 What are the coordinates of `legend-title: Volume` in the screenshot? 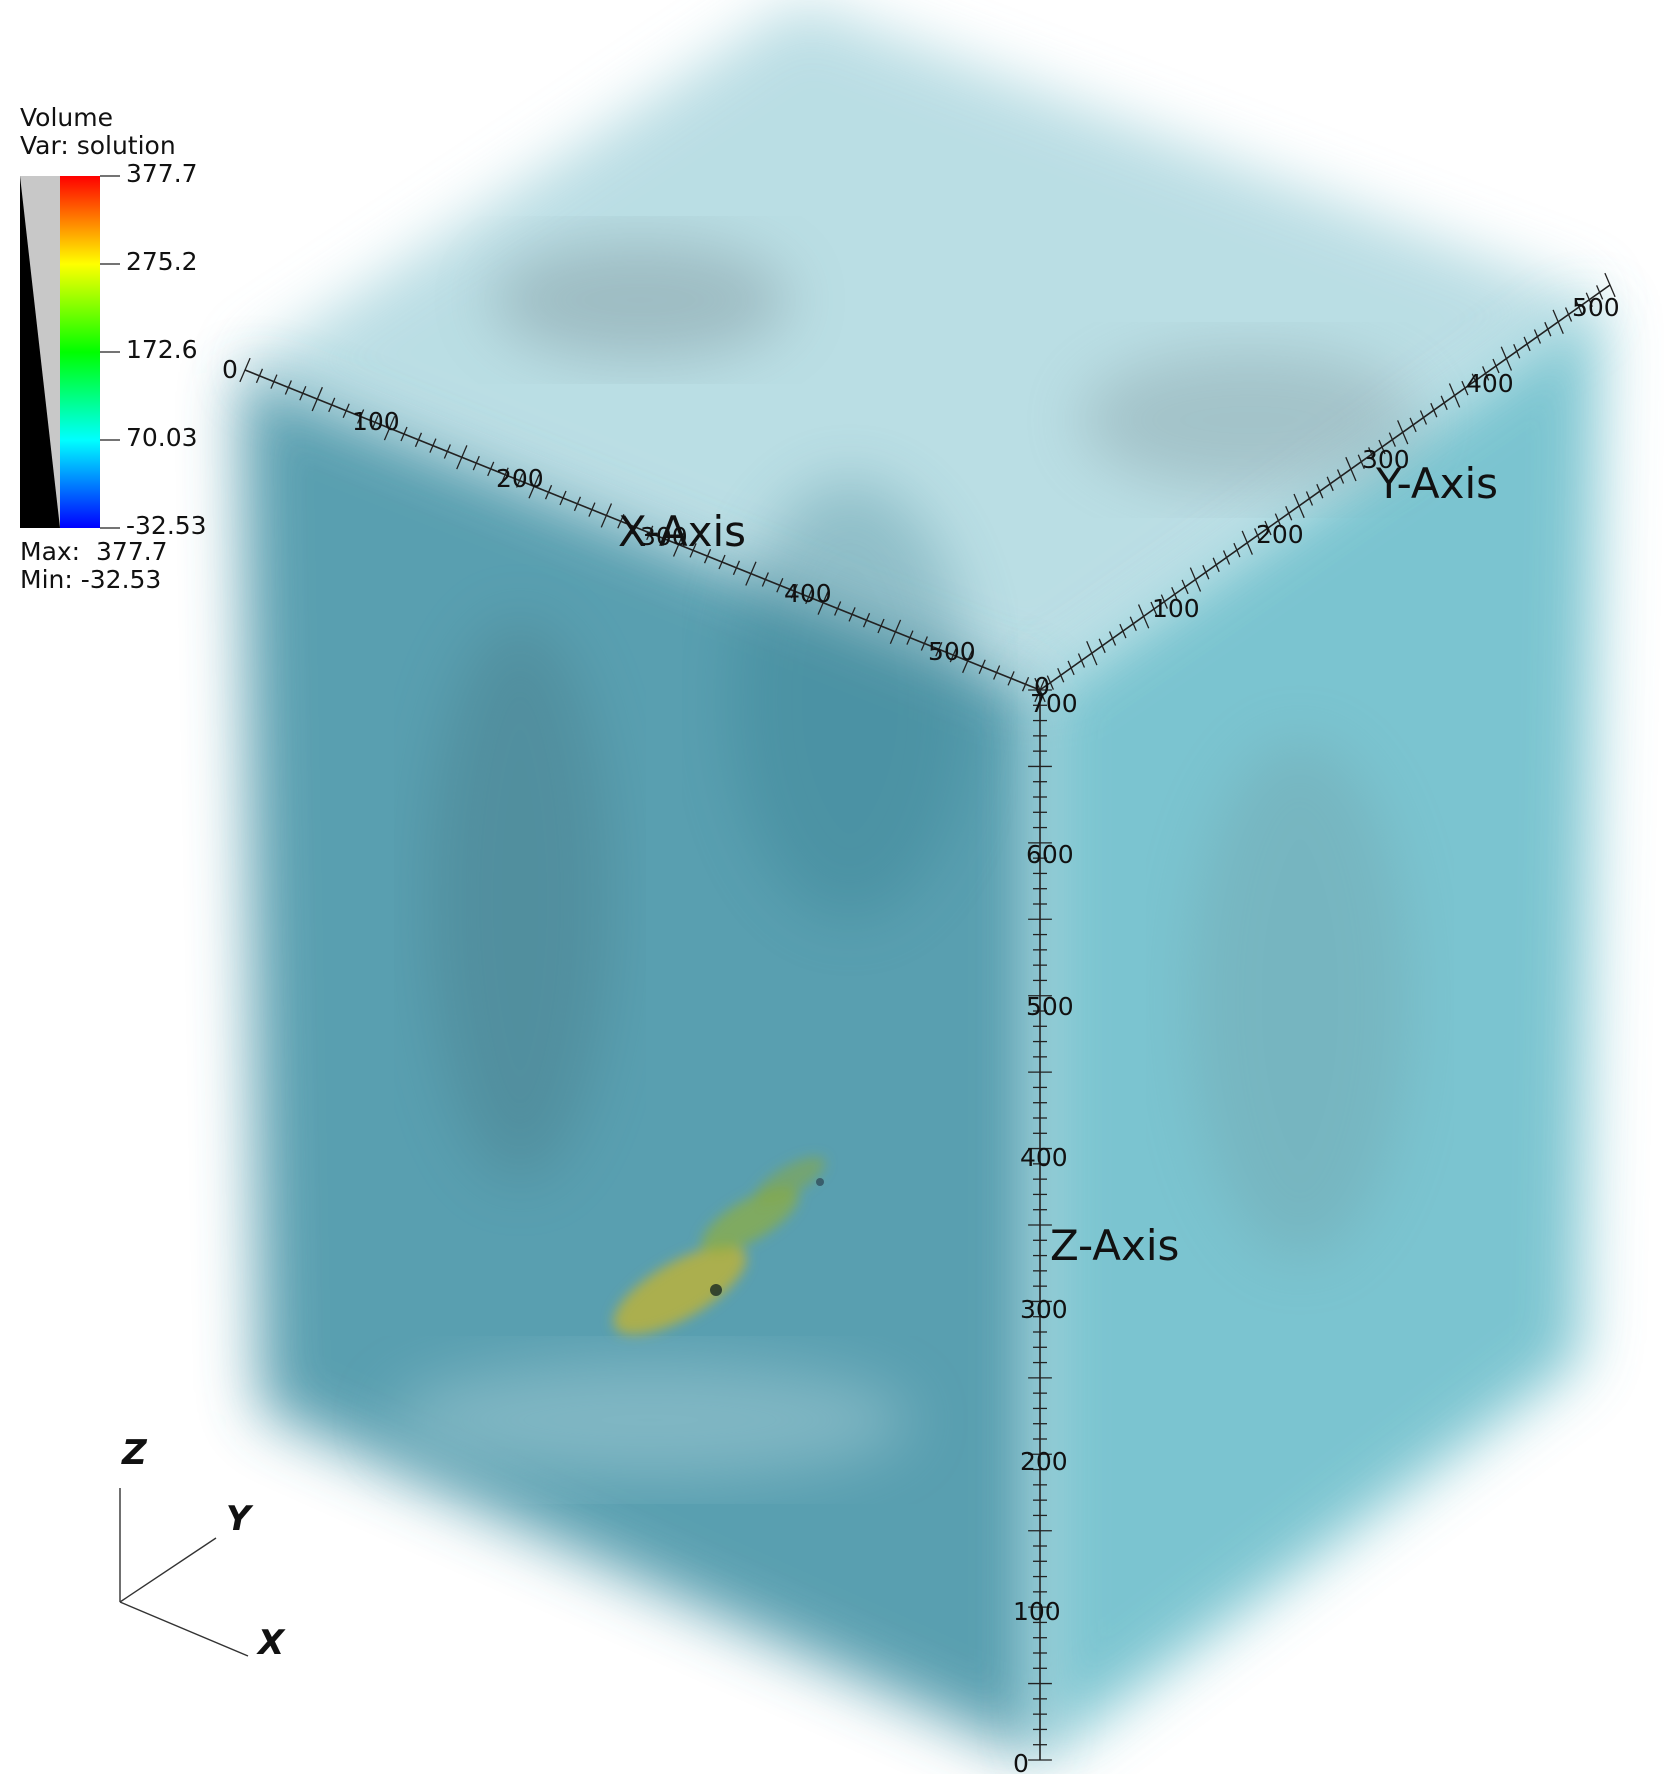 It's located at (66, 117).